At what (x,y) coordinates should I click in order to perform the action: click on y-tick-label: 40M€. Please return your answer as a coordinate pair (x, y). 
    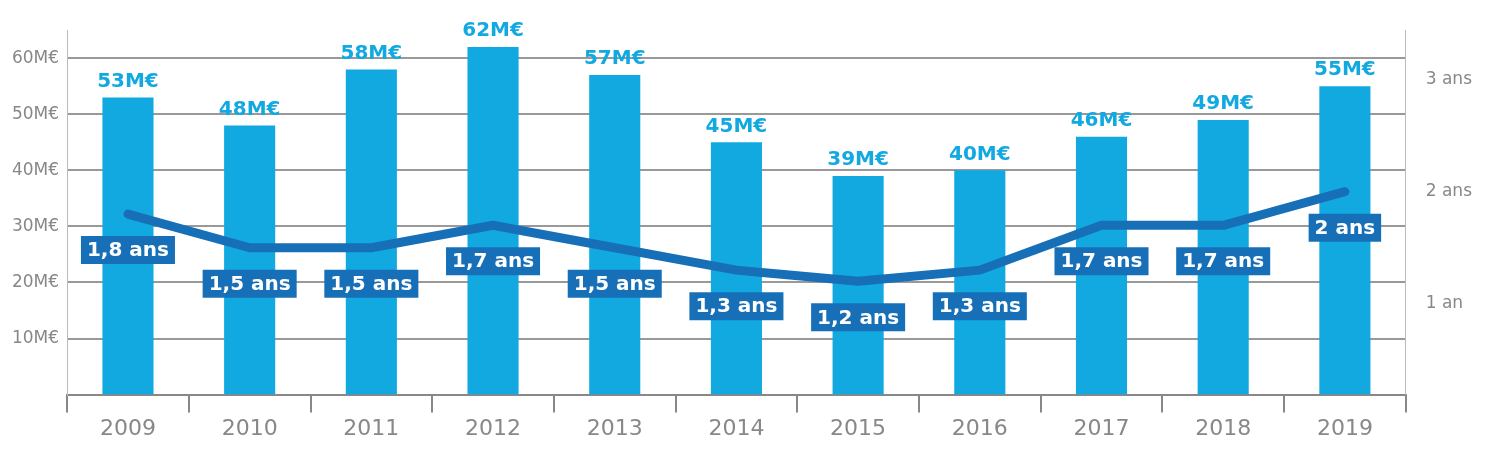
    Looking at the image, I should click on (35, 168).